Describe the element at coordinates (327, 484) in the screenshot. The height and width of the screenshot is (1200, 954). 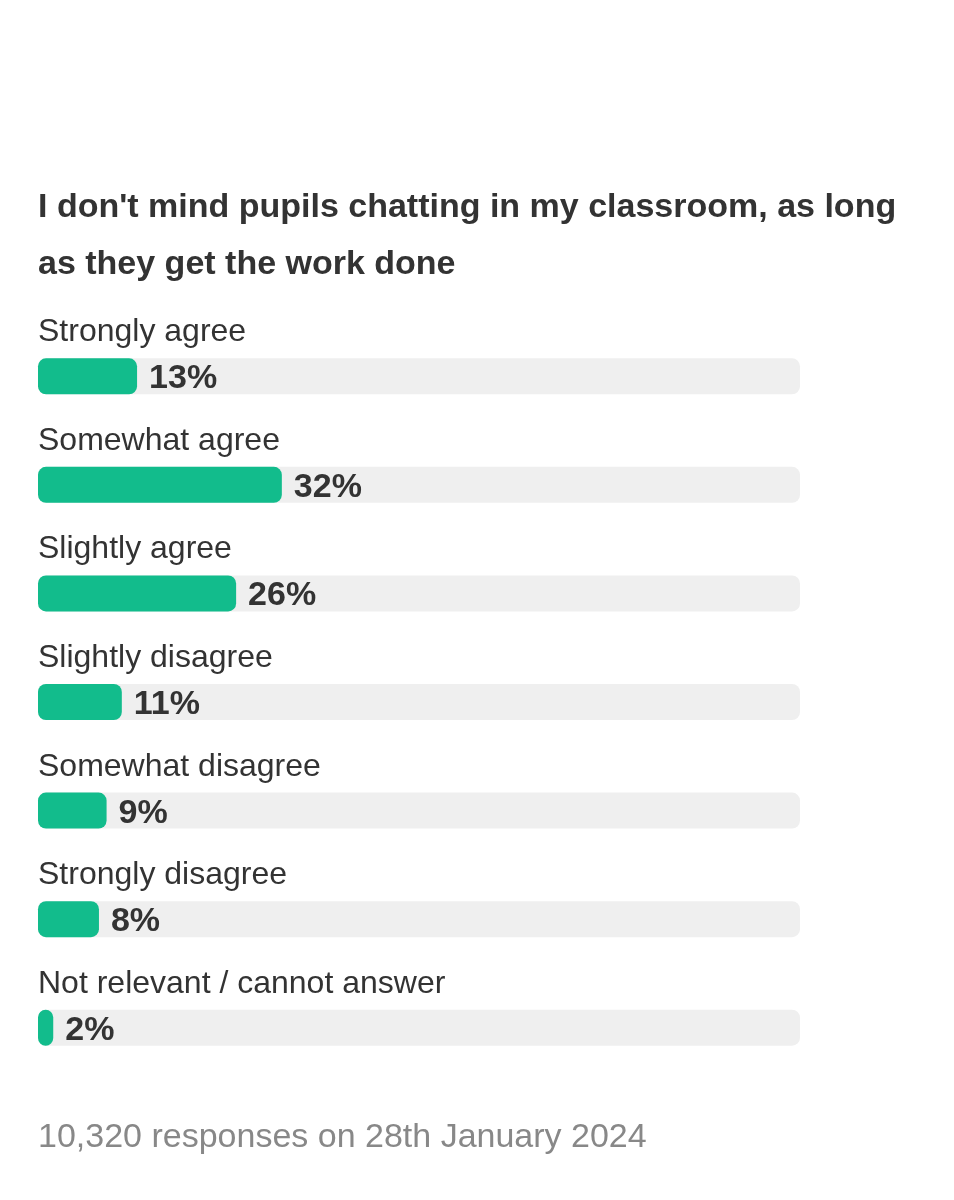
I see `data-label: 32%` at that location.